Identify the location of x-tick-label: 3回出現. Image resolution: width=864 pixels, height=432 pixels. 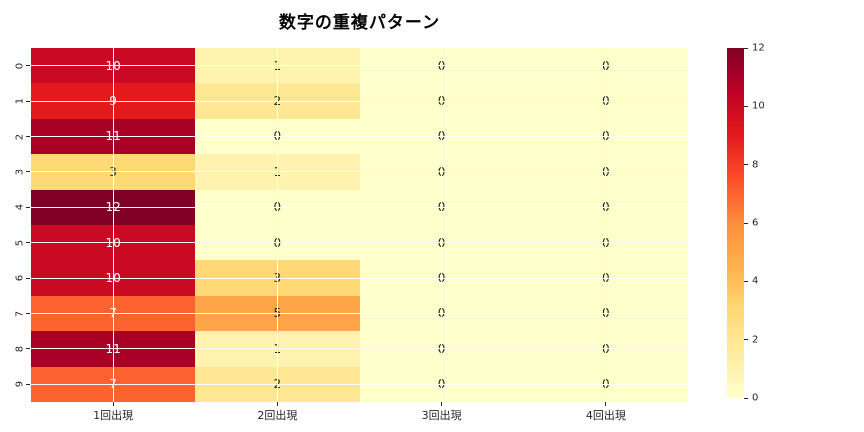
(441, 415).